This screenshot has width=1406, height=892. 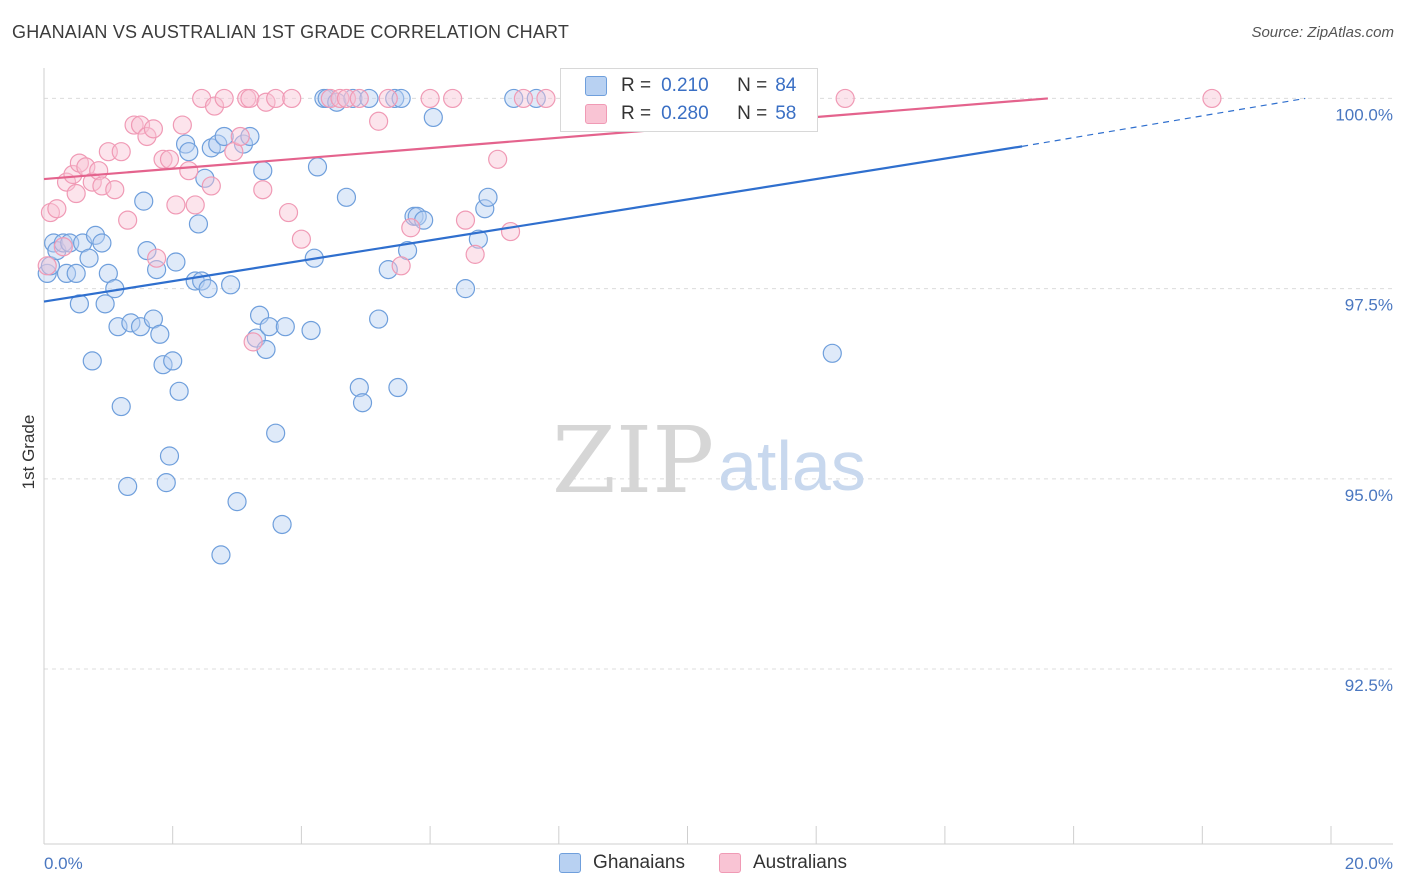 What do you see at coordinates (63, 863) in the screenshot?
I see `x-tick-label-min: 0.0%` at bounding box center [63, 863].